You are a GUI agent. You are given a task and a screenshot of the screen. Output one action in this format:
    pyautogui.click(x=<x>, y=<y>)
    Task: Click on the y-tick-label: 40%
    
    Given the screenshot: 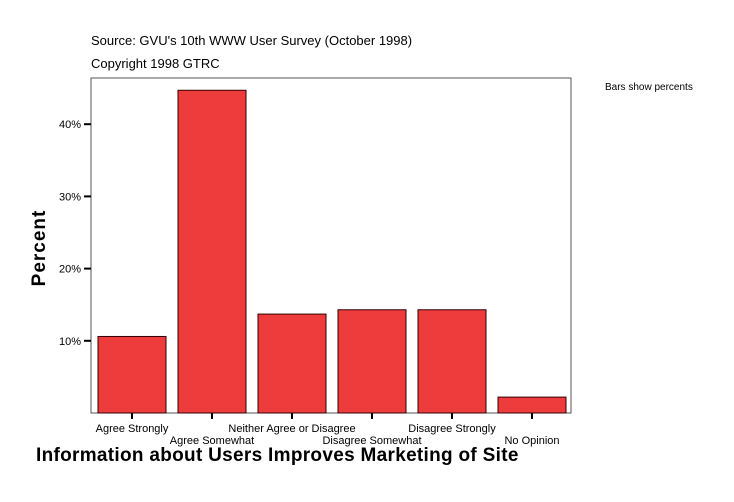 What is the action you would take?
    pyautogui.click(x=70, y=125)
    